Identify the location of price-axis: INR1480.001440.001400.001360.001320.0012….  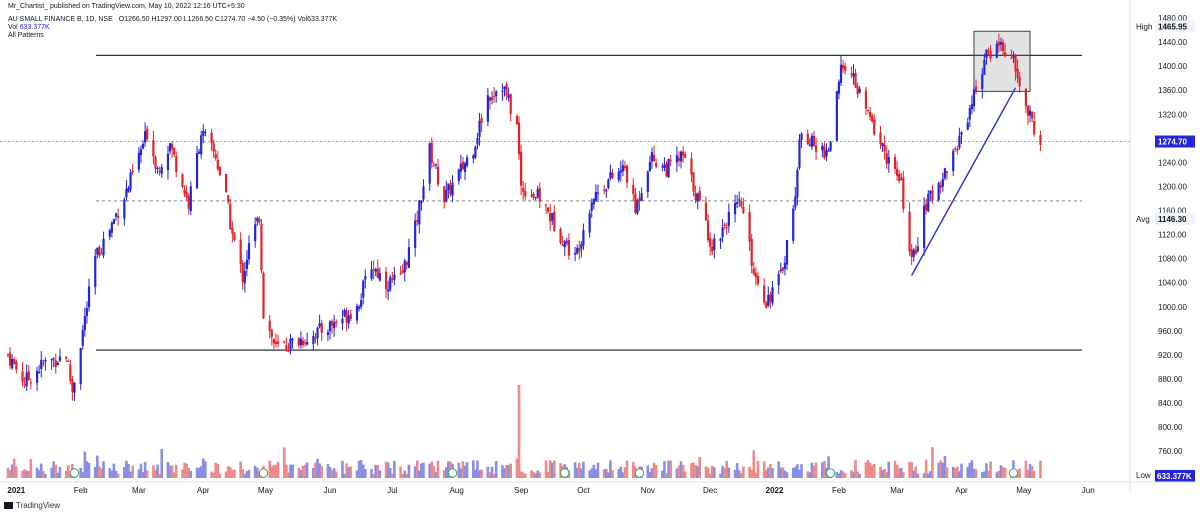
(1162, 246).